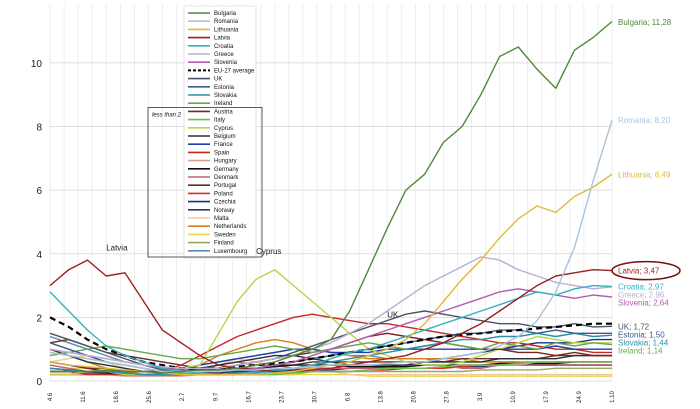 The image size is (700, 409). I want to click on legend-entry: UK, so click(218, 80).